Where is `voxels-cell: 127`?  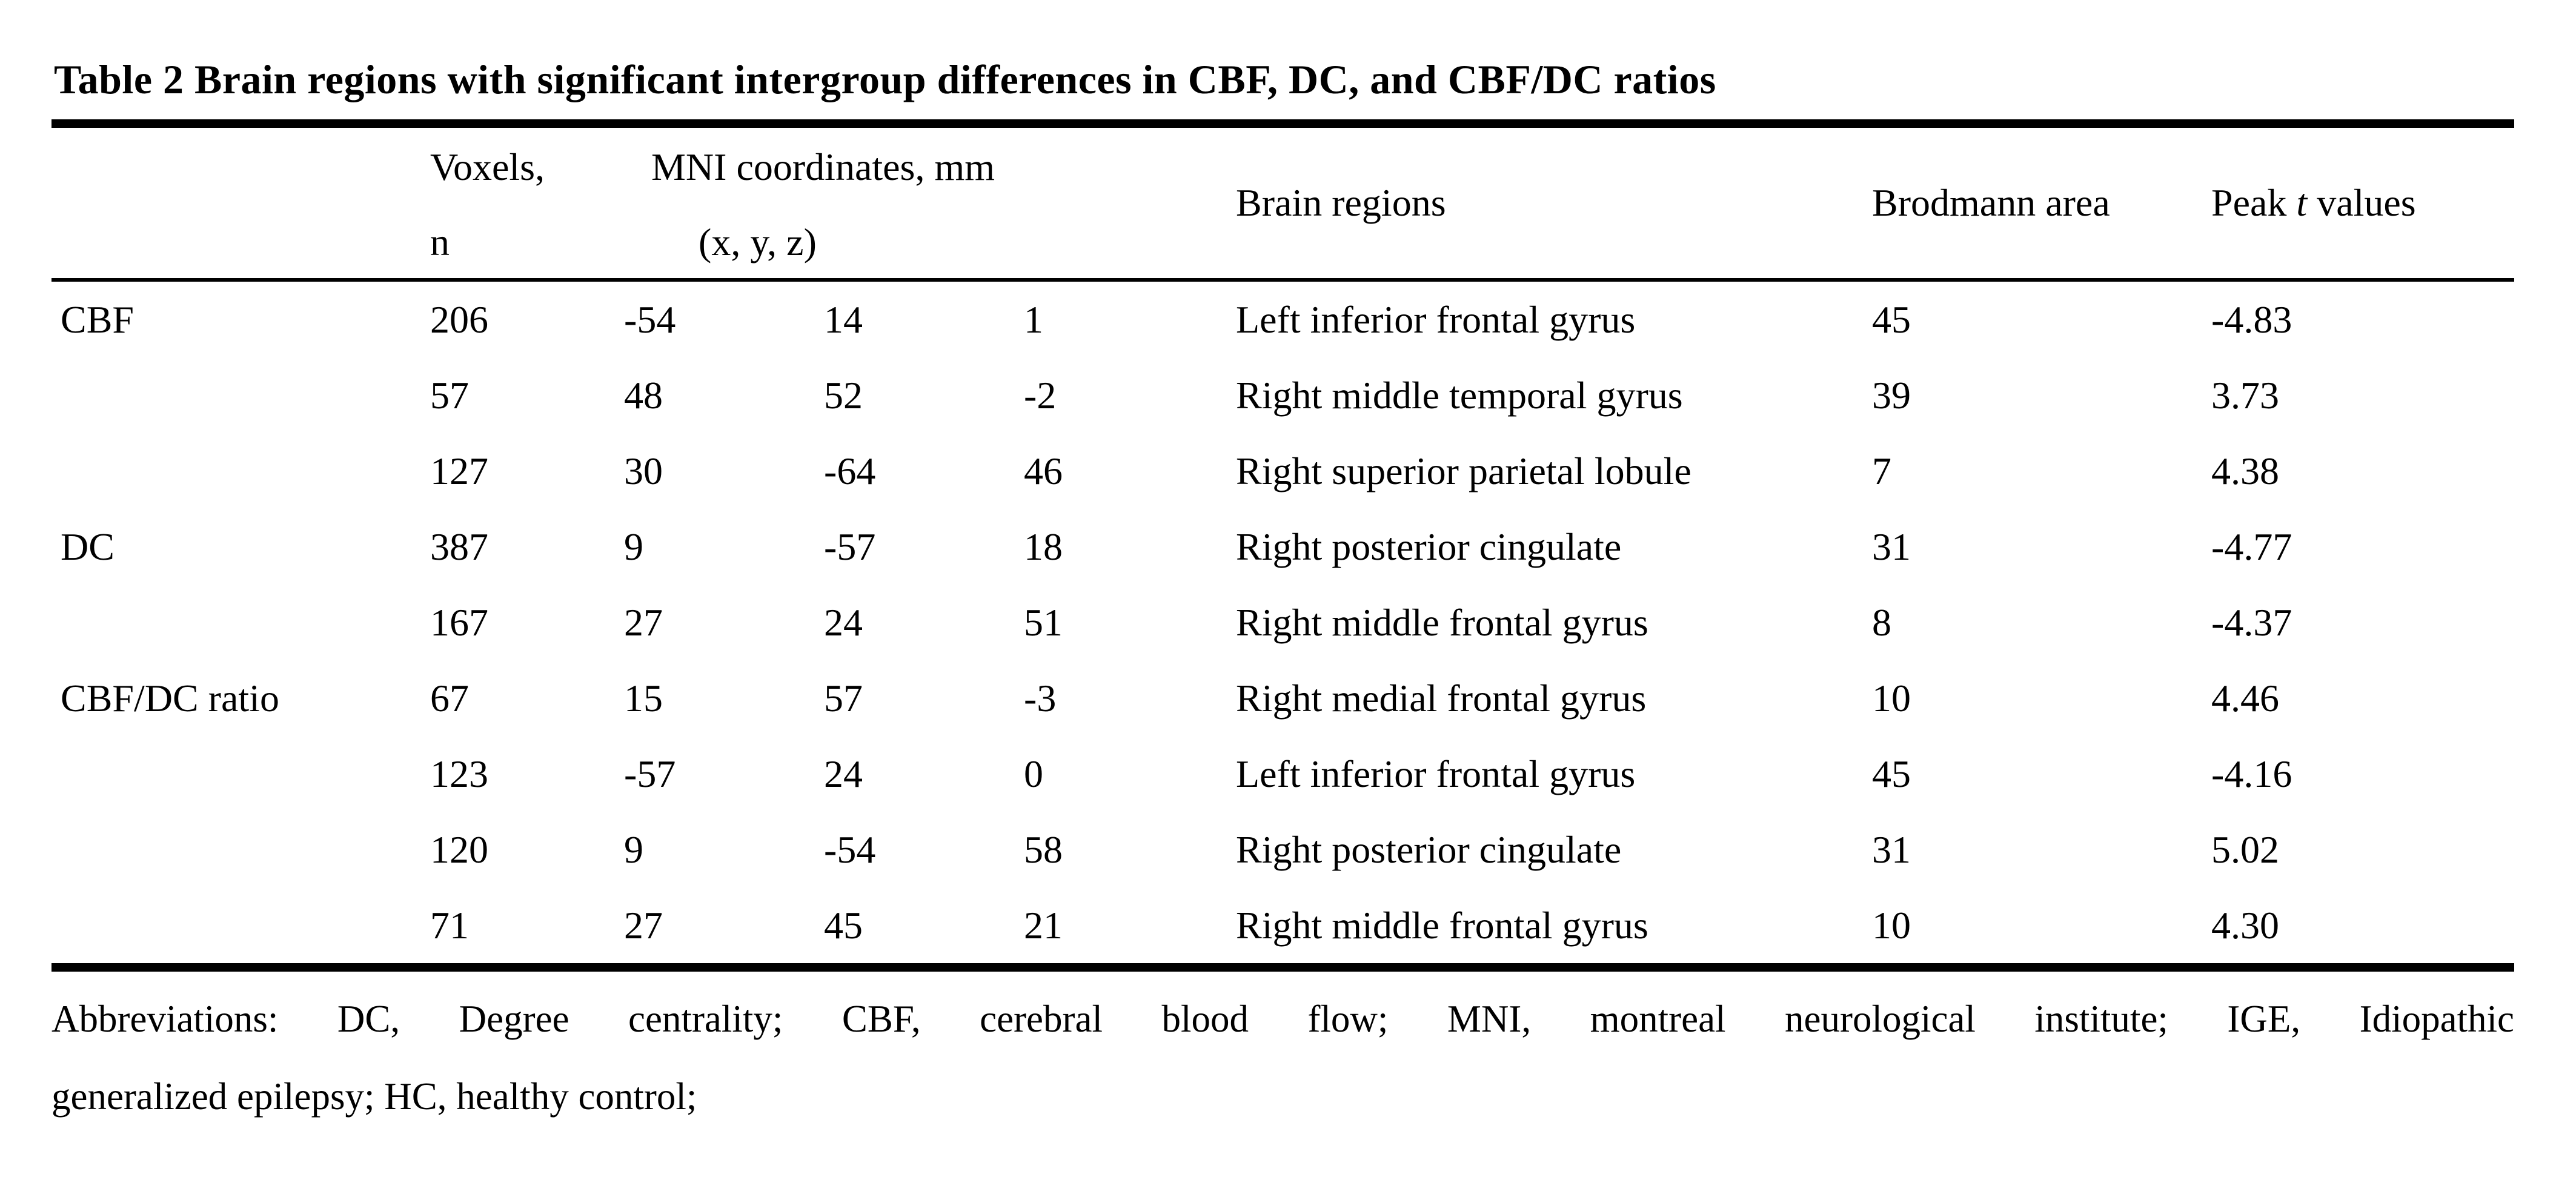
voxels-cell: 127 is located at coordinates (459, 470).